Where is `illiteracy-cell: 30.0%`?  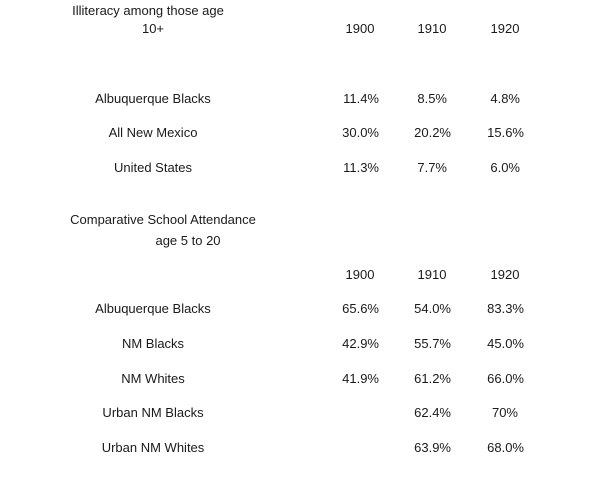
illiteracy-cell: 30.0% is located at coordinates (360, 132).